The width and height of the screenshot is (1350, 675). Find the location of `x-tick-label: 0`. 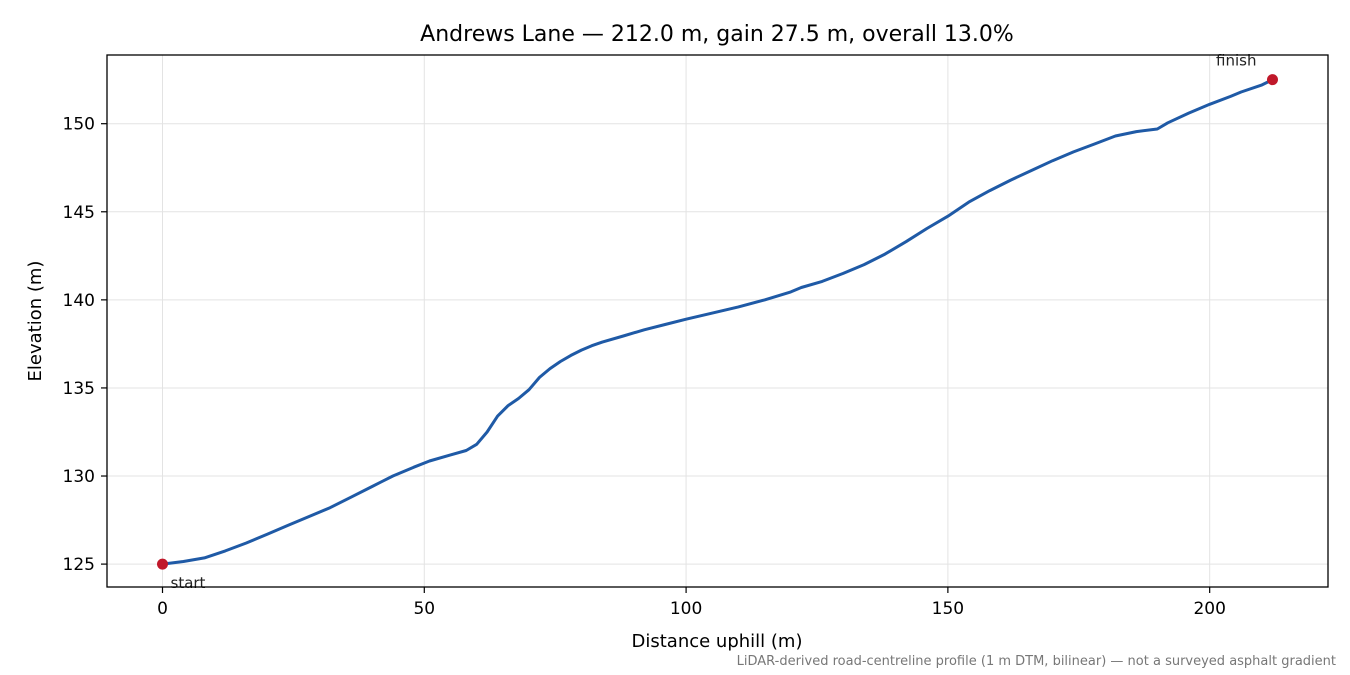

x-tick-label: 0 is located at coordinates (162, 609).